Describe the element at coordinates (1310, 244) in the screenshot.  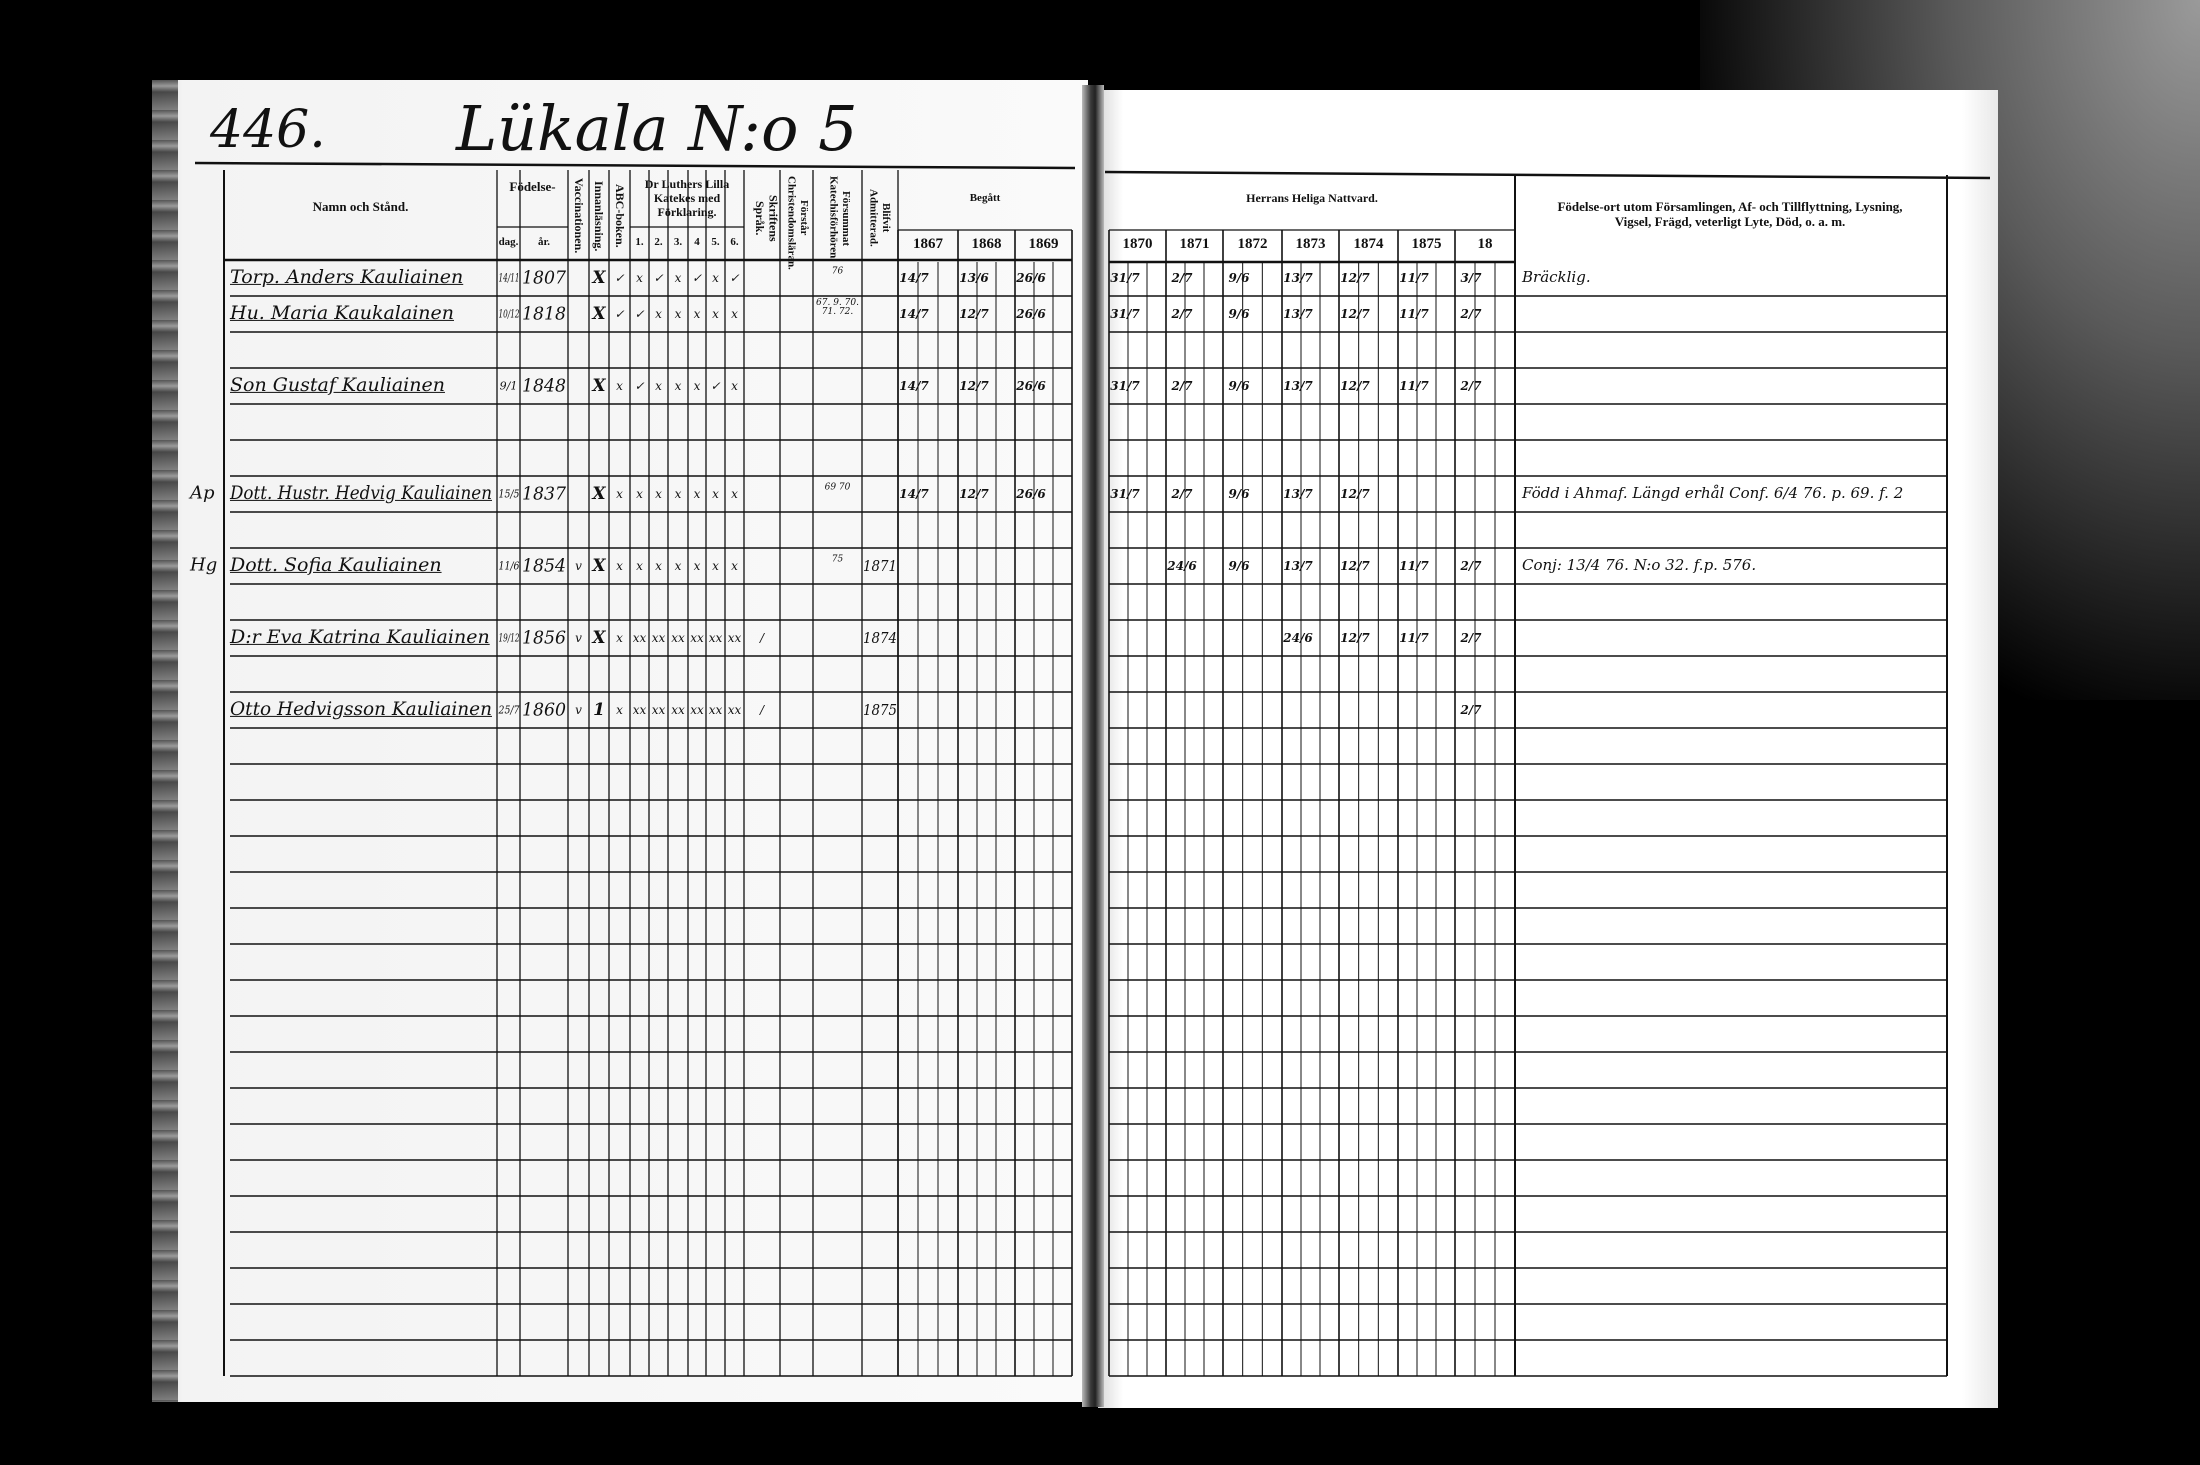
I see `header-year: 1873` at that location.